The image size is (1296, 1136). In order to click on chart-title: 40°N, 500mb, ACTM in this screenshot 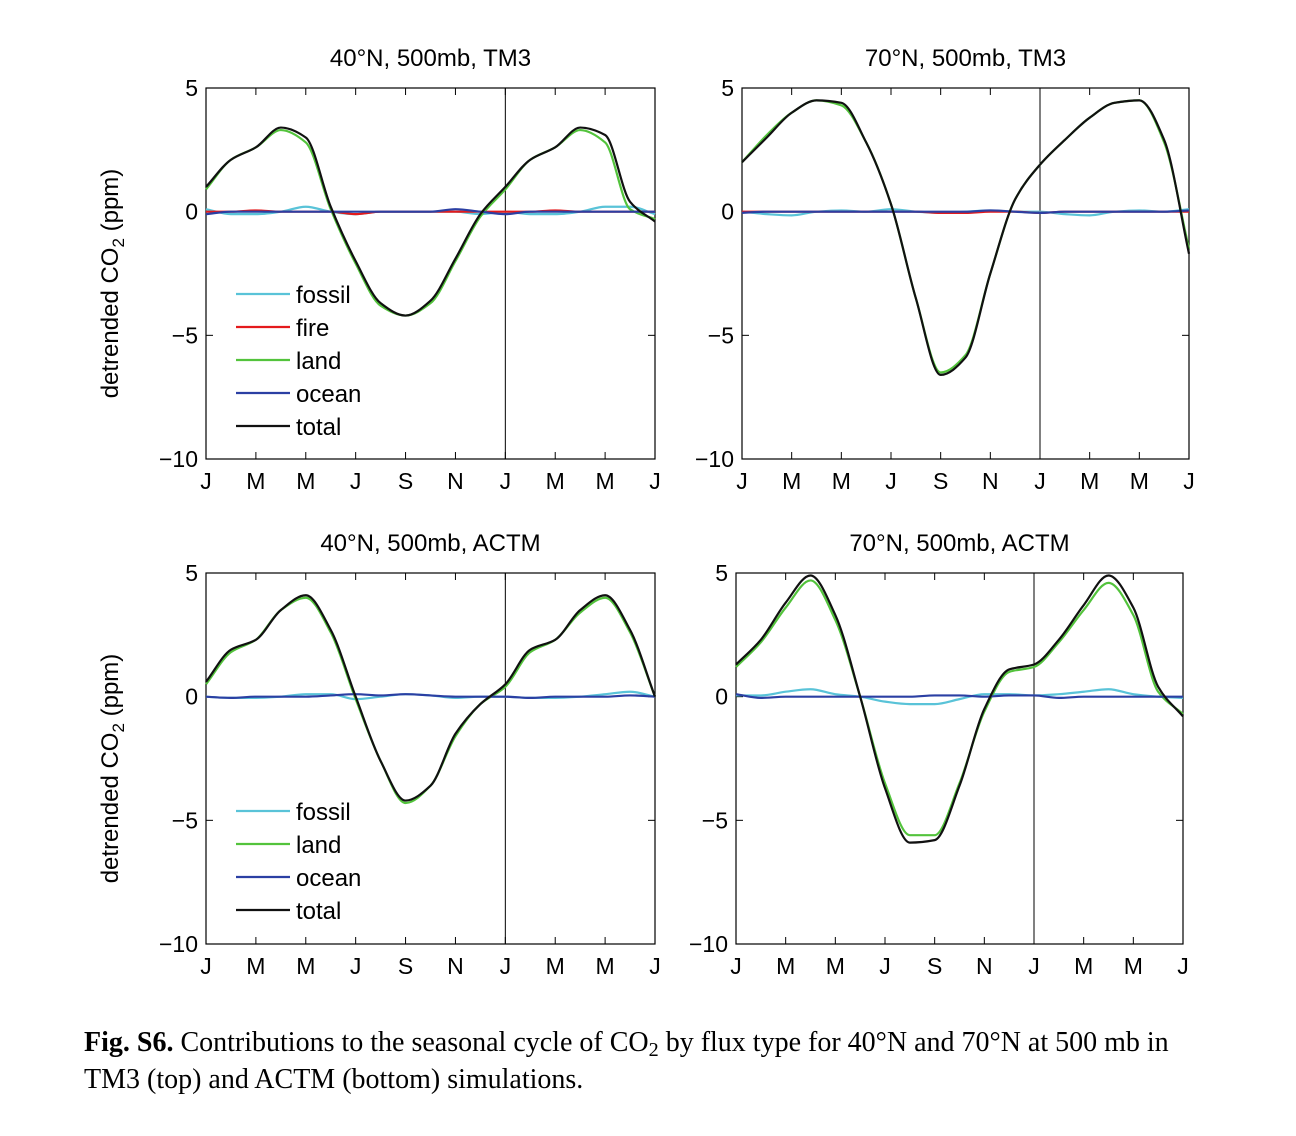, I will do `click(430, 543)`.